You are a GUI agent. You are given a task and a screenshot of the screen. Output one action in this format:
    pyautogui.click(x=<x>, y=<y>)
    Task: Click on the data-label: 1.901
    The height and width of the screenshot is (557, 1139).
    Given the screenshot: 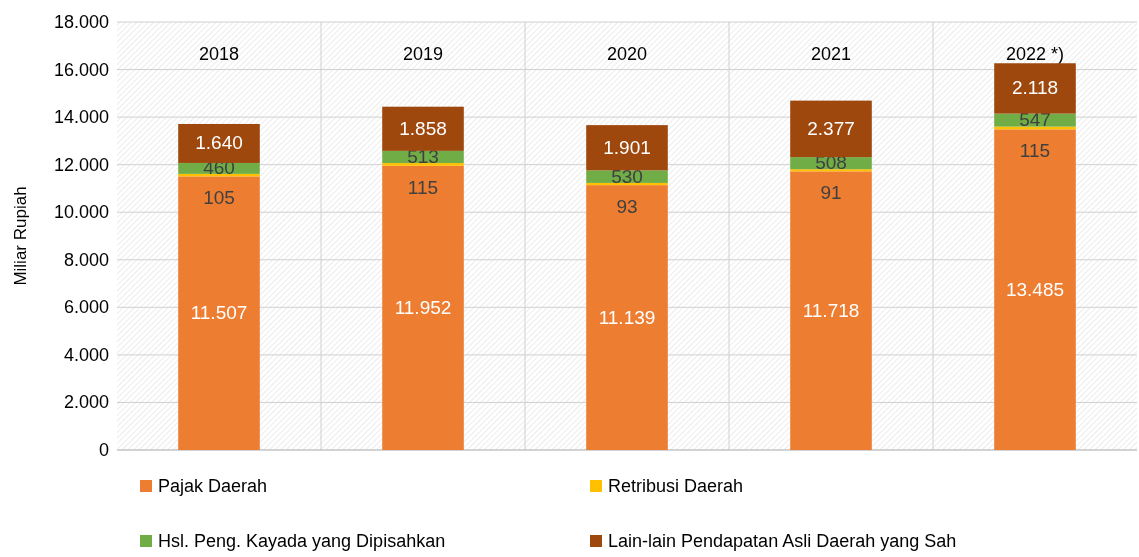 What is the action you would take?
    pyautogui.click(x=627, y=147)
    